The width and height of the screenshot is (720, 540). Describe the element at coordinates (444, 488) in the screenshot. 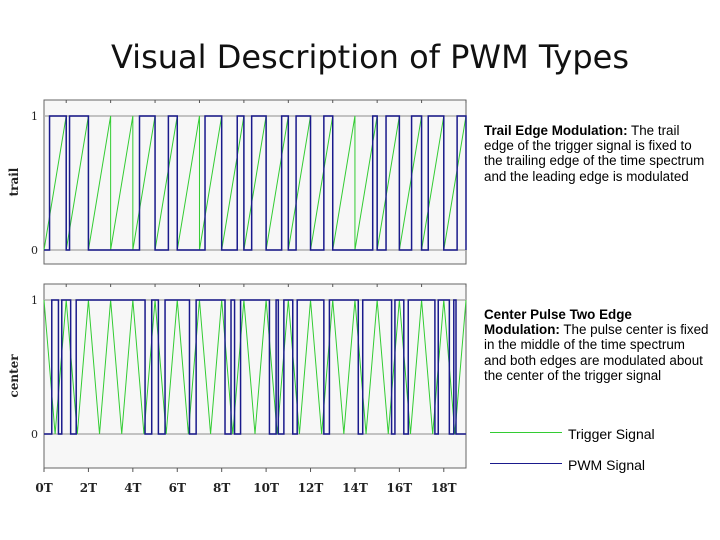

I see `xtick-label: 18T` at that location.